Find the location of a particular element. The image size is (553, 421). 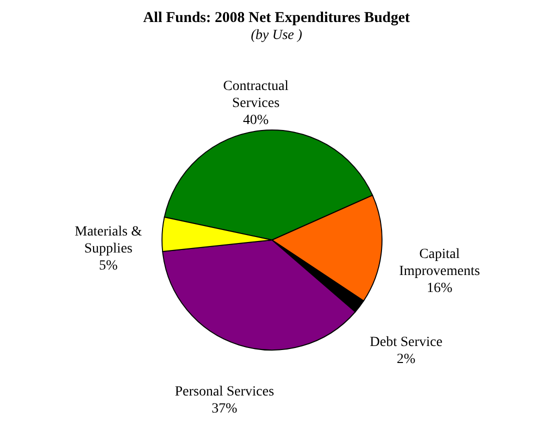

slice-label: Debt Service is located at coordinates (406, 342).